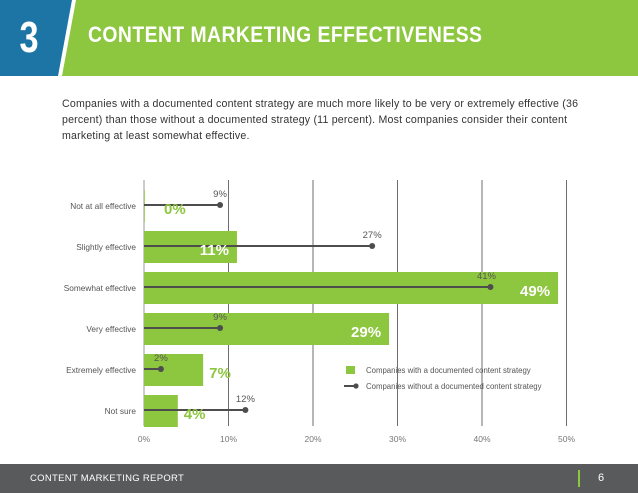 This screenshot has height=493, width=638. What do you see at coordinates (366, 332) in the screenshot?
I see `bar-value-label: 29%` at bounding box center [366, 332].